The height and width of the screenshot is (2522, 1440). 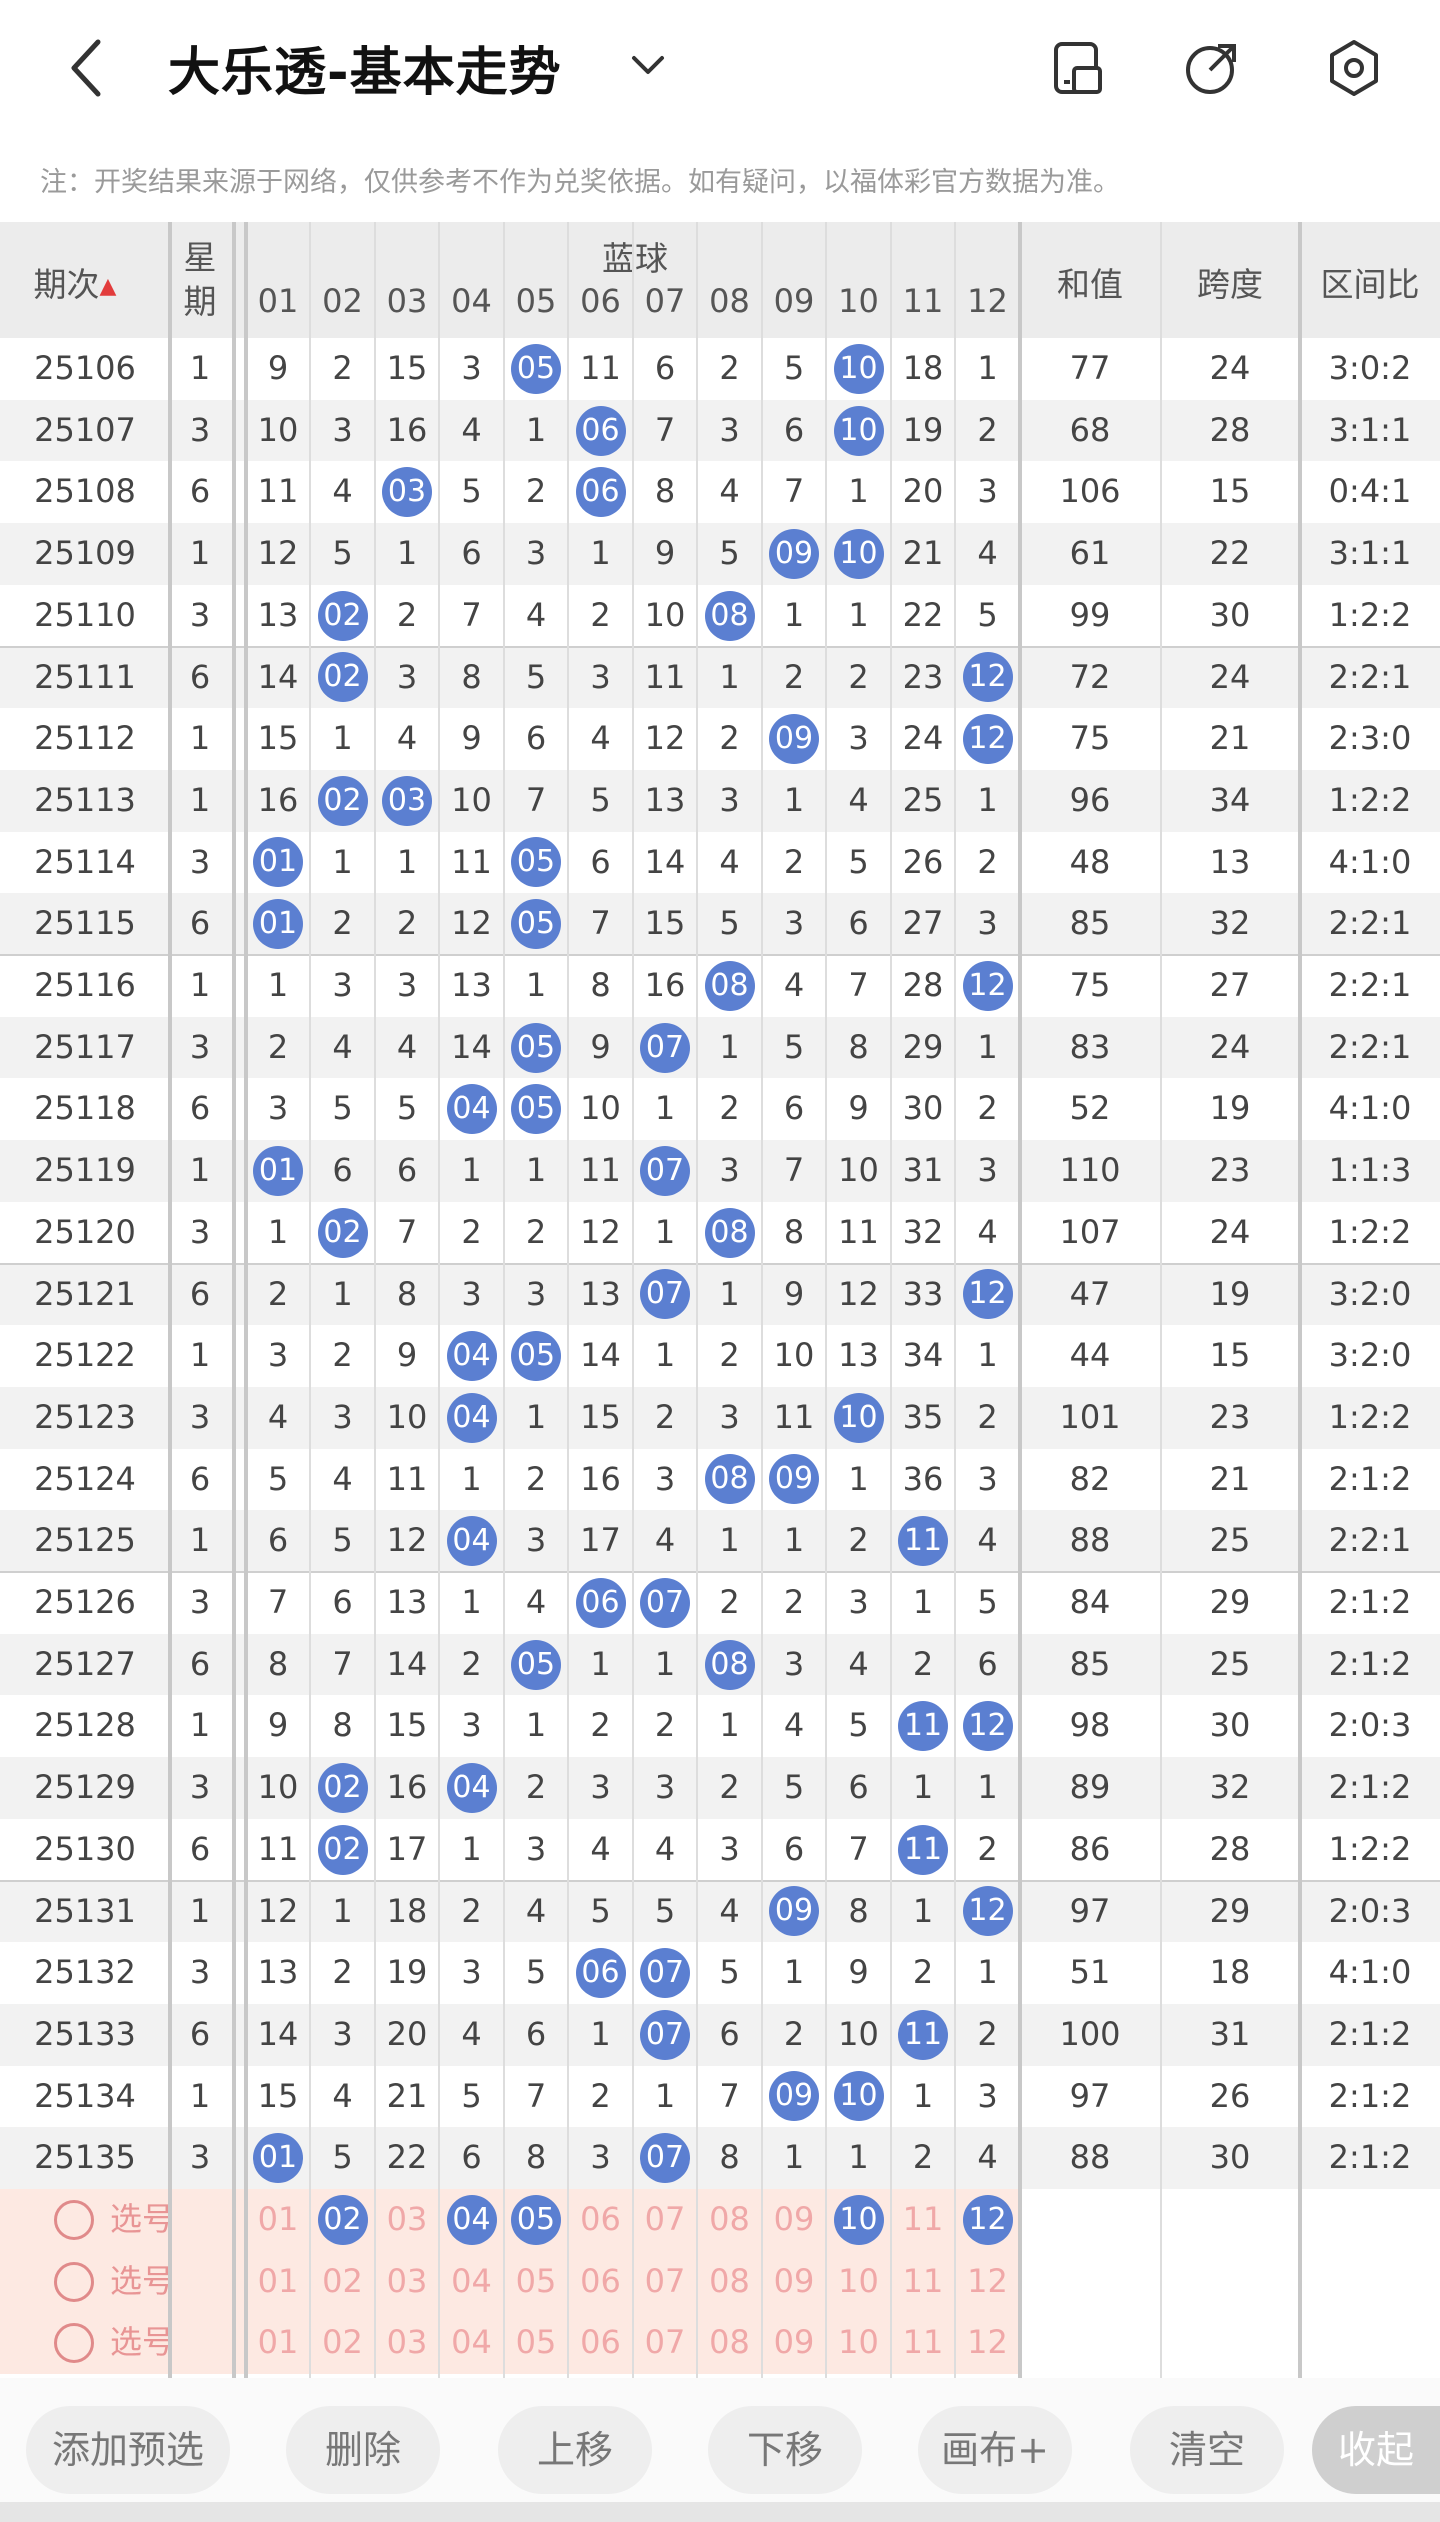 I want to click on selected-number-ball: 02, so click(x=342, y=2219).